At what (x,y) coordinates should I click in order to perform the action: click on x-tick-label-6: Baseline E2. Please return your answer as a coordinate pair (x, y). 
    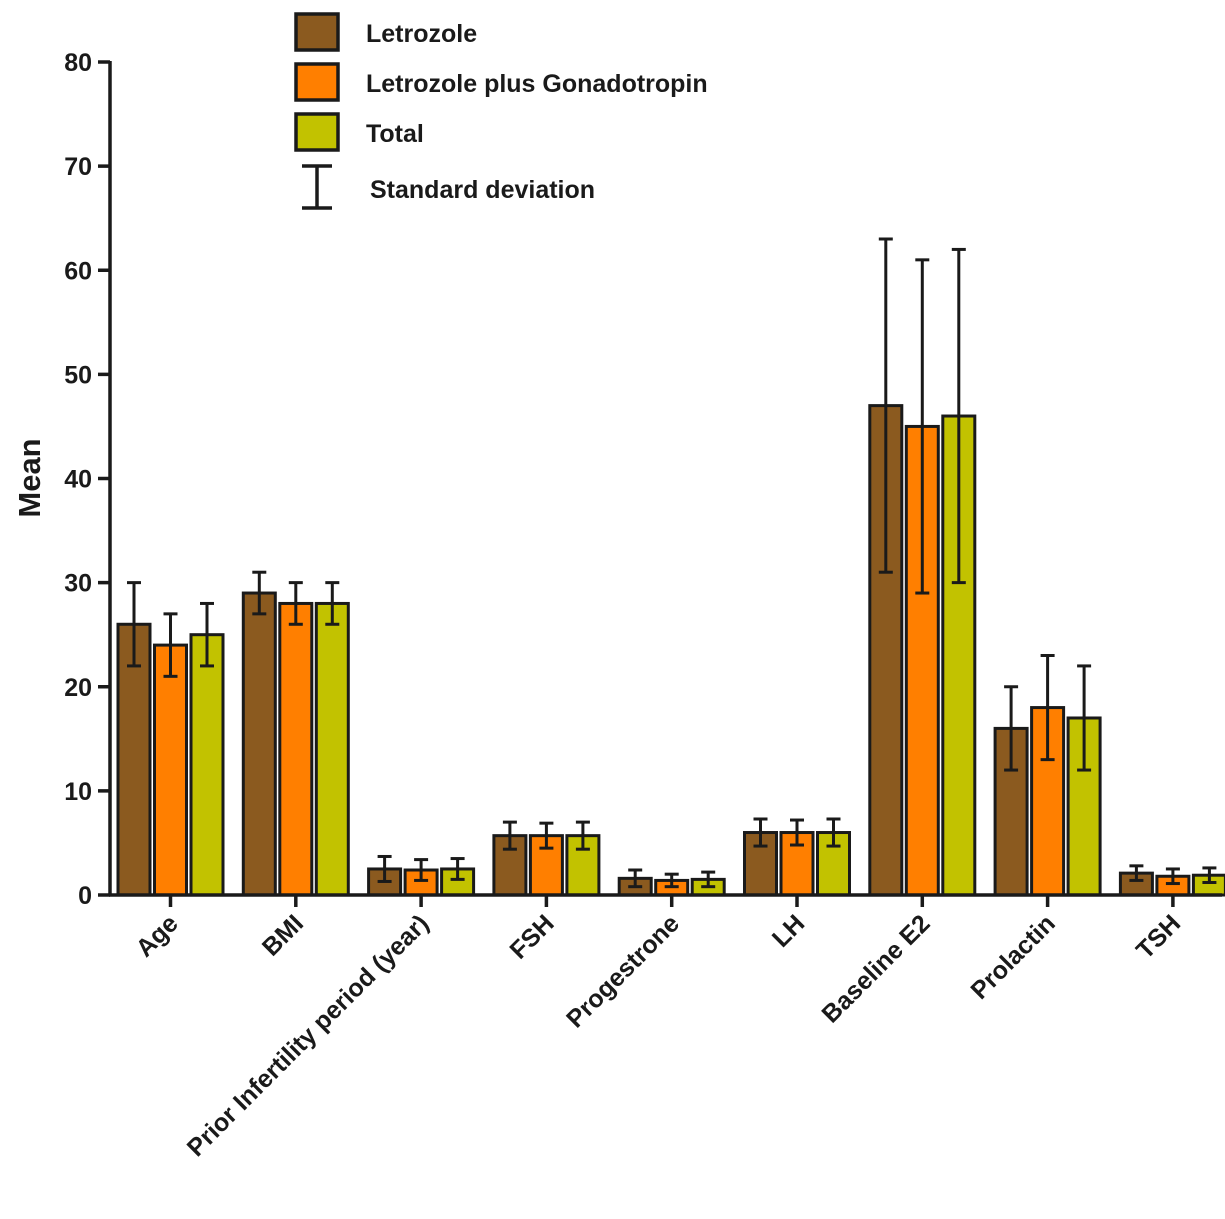
    Looking at the image, I should click on (875, 968).